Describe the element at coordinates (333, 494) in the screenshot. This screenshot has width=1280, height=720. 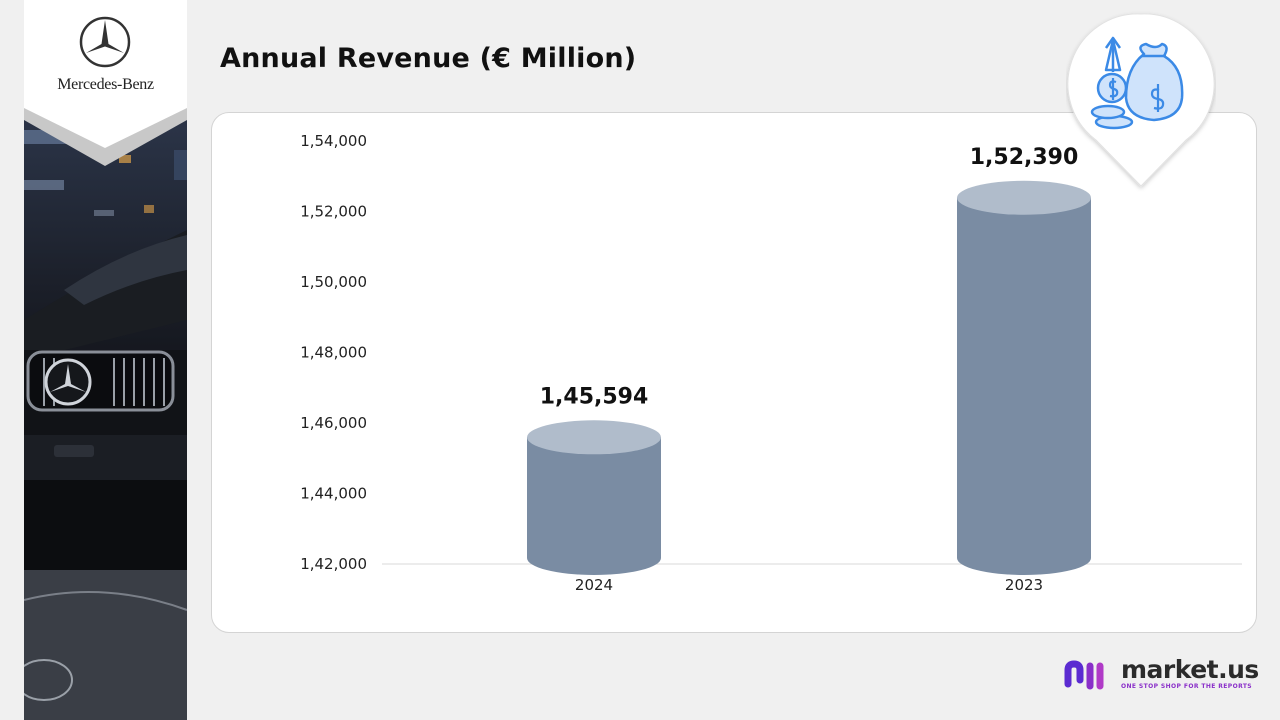
I see `y-tick-label: 1,44,000` at that location.